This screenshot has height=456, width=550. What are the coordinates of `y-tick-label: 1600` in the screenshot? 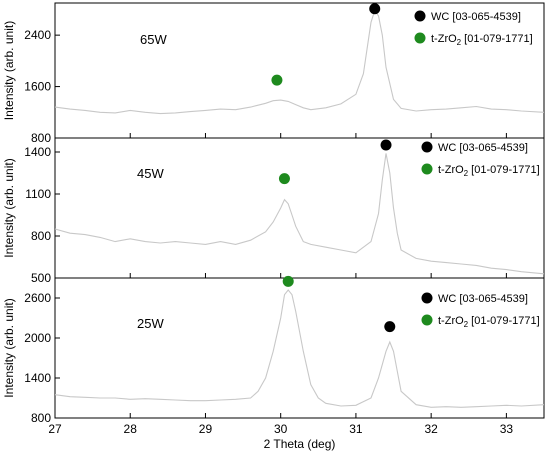 It's located at (37, 87).